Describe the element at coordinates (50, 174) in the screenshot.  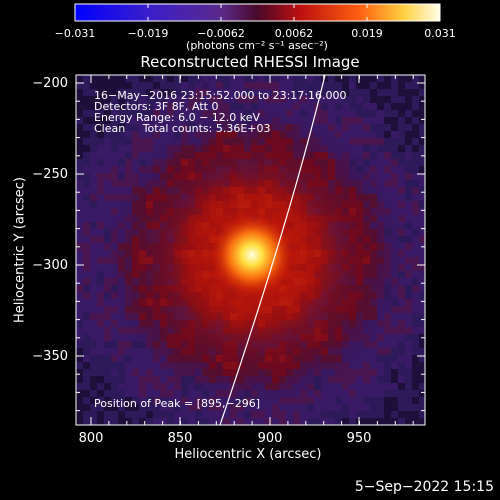
I see `y-tick-label: −250` at that location.